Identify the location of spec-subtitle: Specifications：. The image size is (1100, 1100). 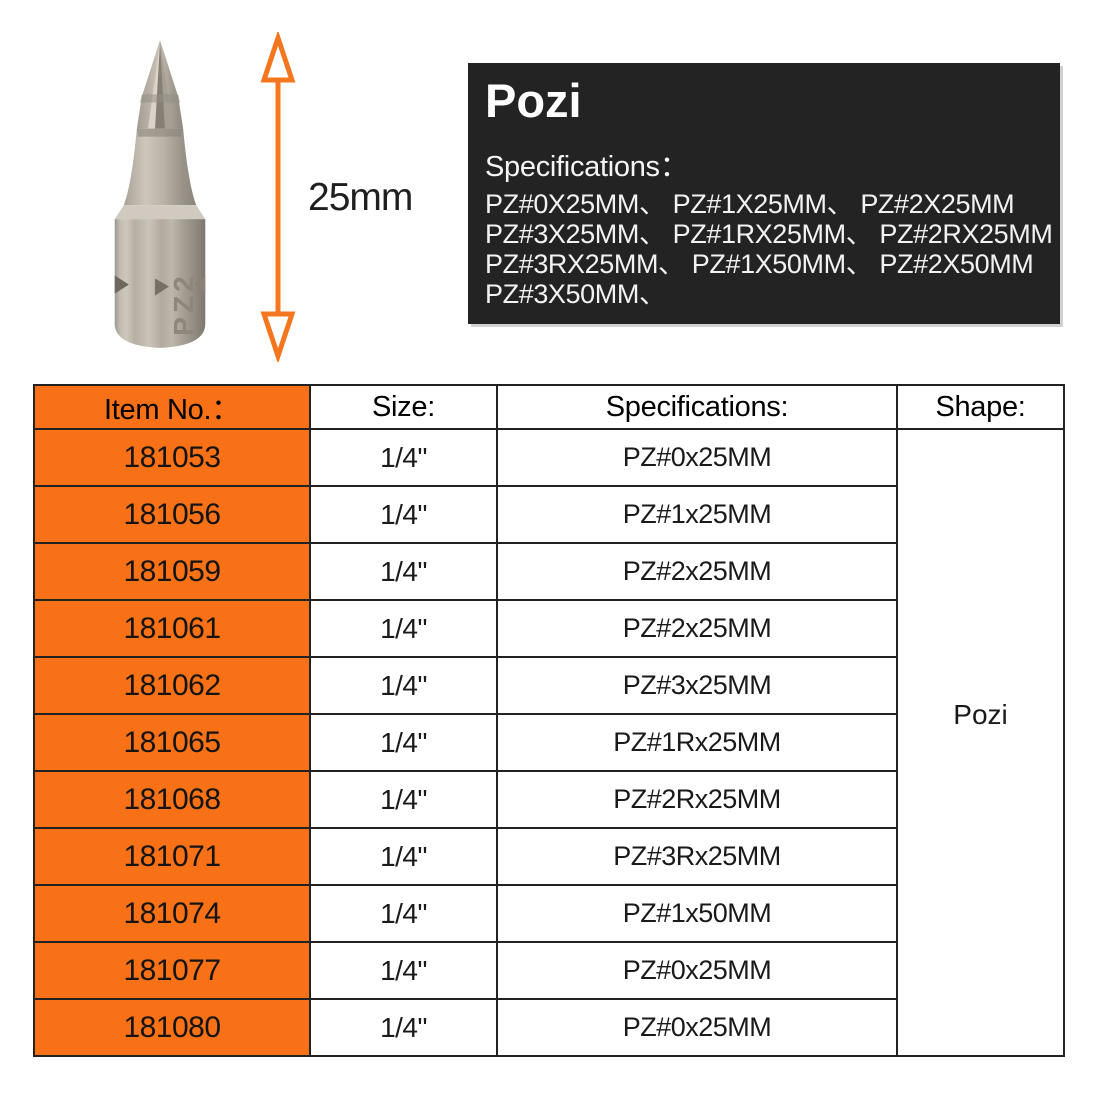
(587, 167).